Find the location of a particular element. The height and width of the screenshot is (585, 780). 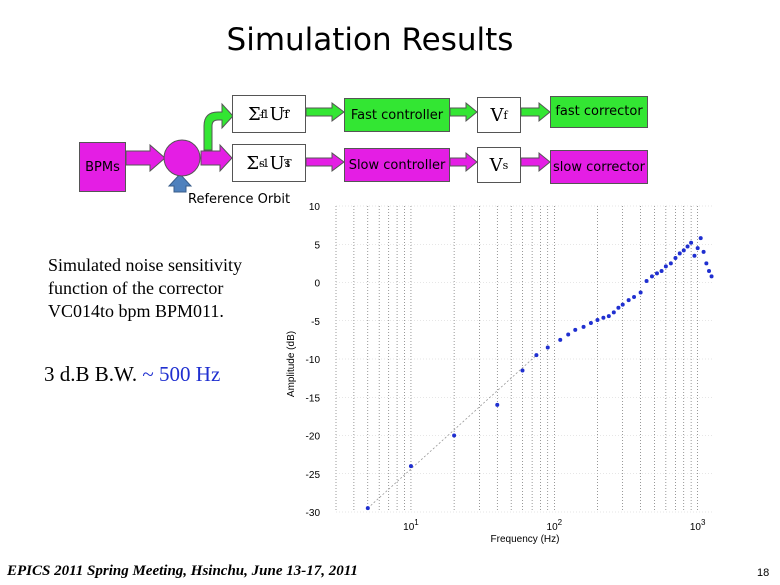

x-tick-label: 10² is located at coordinates (555, 525).